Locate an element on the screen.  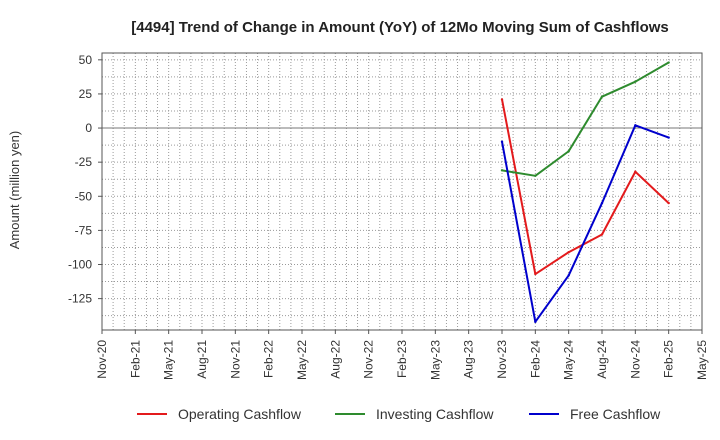
x-tick-label: May-21 is located at coordinates (169, 360).